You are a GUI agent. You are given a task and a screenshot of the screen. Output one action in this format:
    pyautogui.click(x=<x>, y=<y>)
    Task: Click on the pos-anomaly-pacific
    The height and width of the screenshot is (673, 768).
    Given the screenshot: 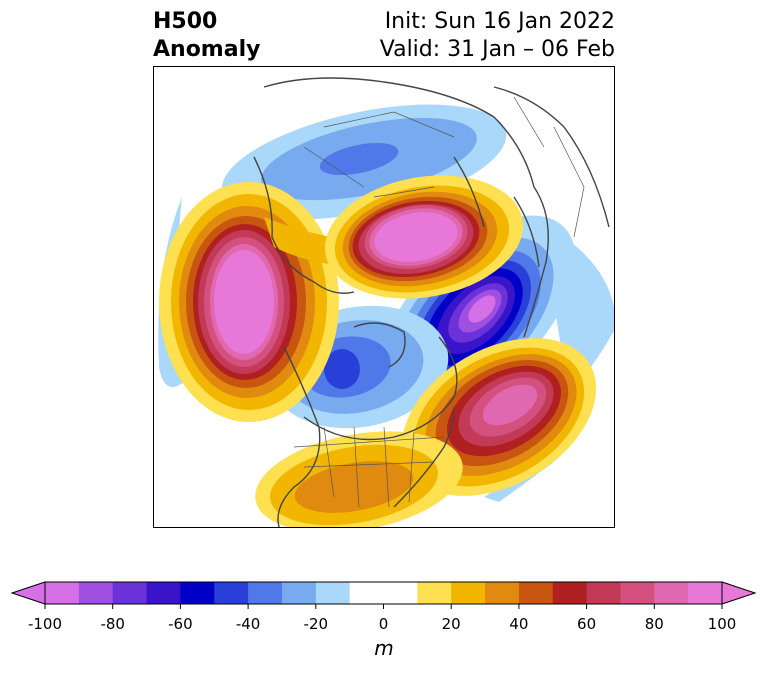 What is the action you would take?
    pyautogui.click(x=249, y=302)
    